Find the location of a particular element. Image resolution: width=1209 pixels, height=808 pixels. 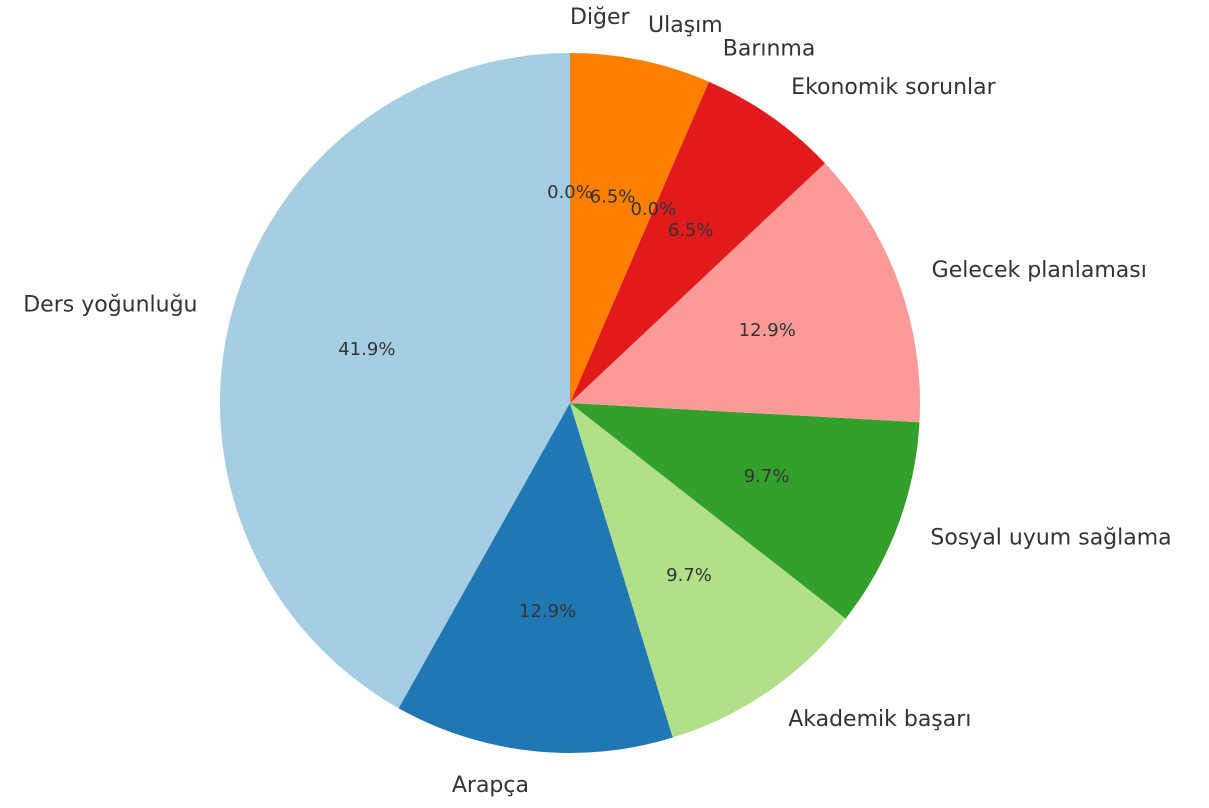

slice-label: Ulaşım is located at coordinates (685, 25).